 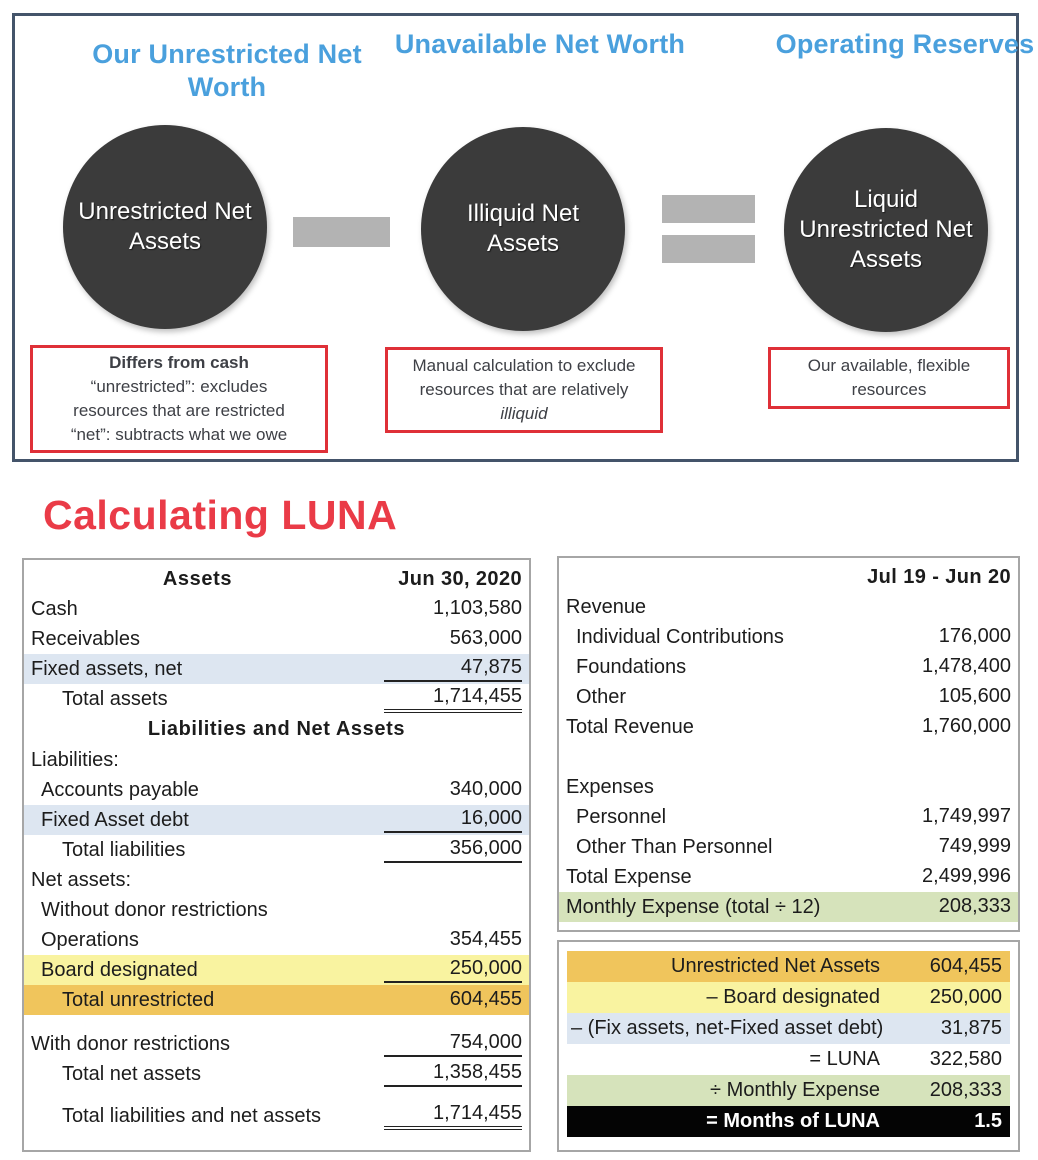 What do you see at coordinates (276, 790) in the screenshot?
I see `table-row: Accounts payable 340,000` at bounding box center [276, 790].